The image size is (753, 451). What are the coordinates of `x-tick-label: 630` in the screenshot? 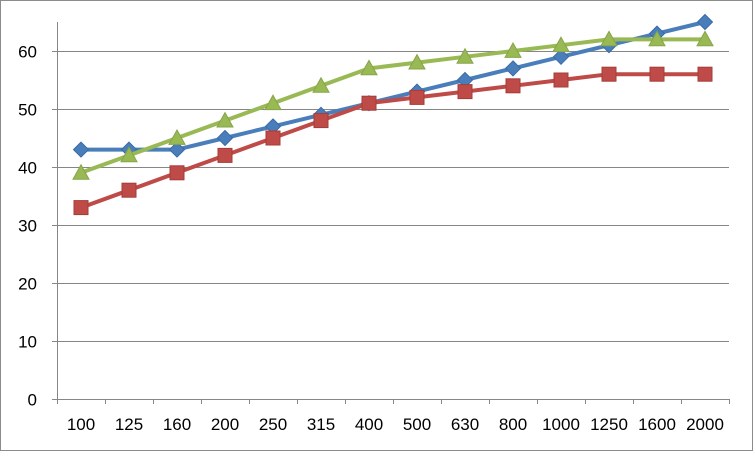 It's located at (465, 424).